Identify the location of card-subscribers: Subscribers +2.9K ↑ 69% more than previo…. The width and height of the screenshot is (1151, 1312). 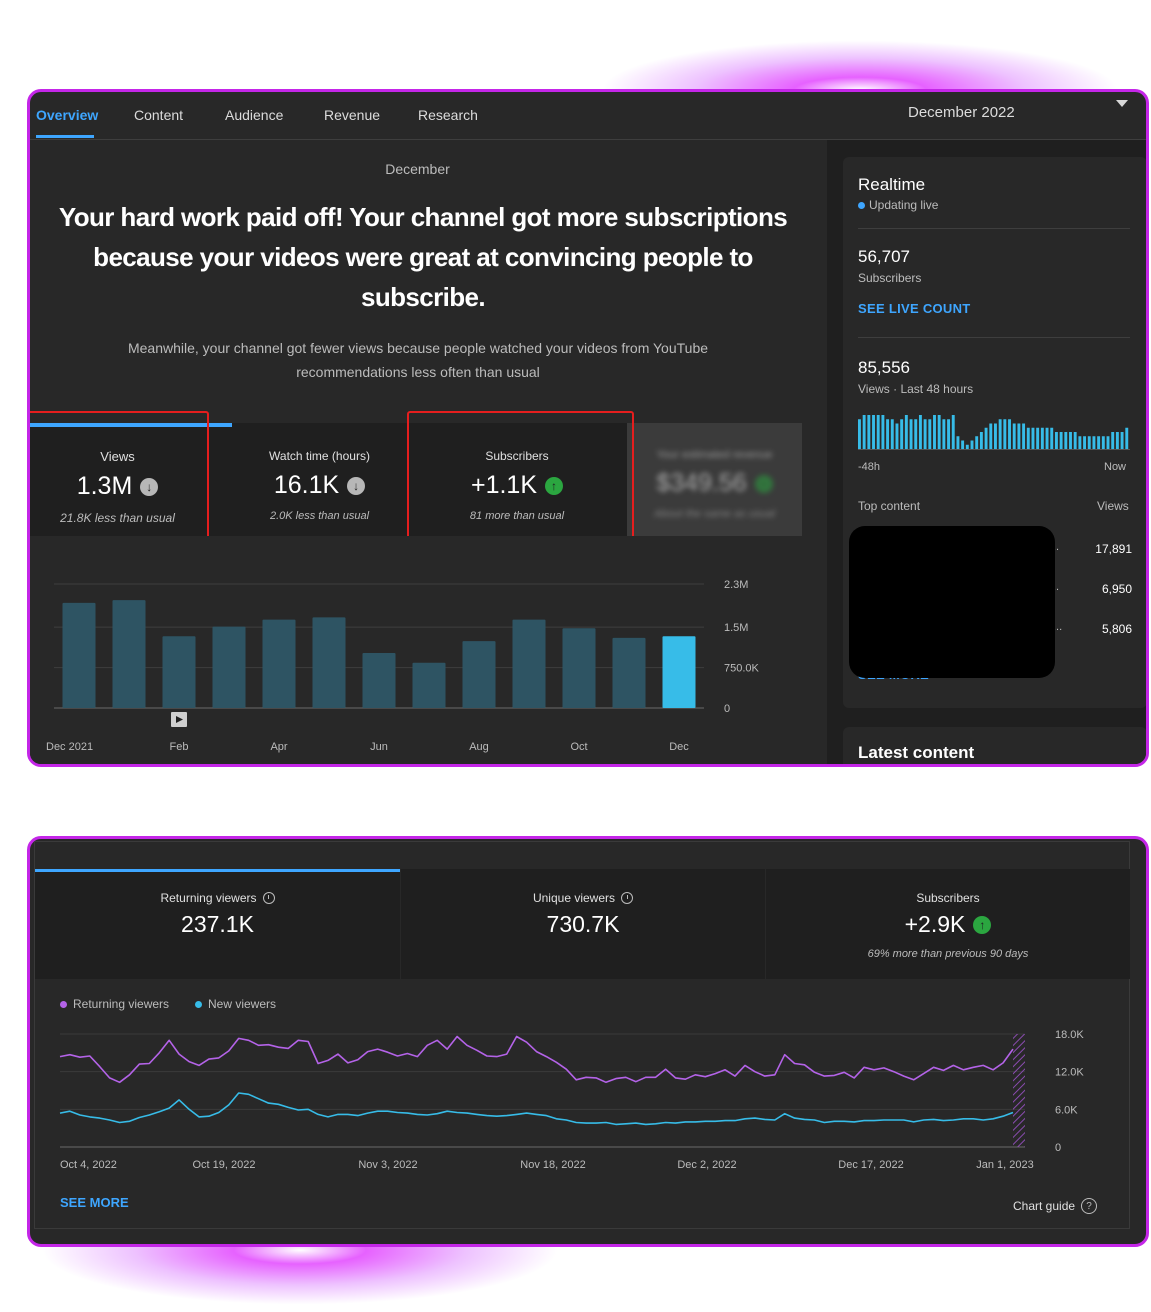
(948, 924).